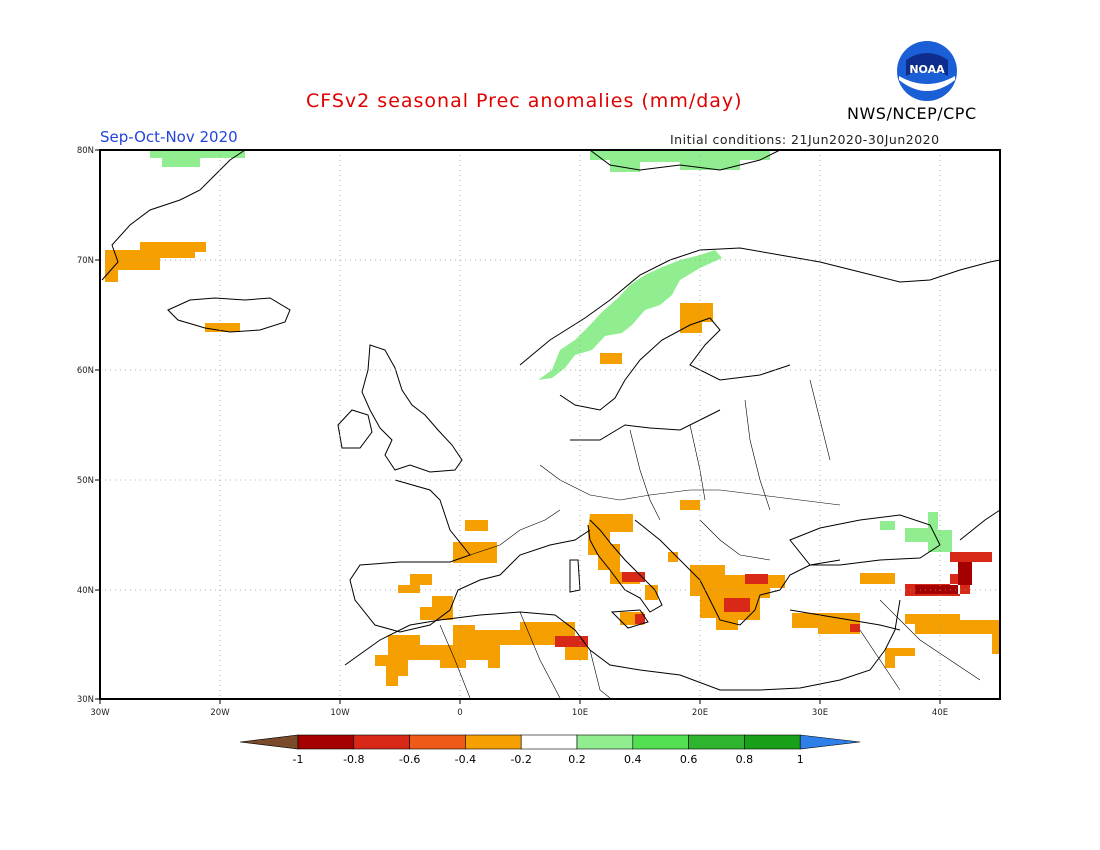 This screenshot has width=1100, height=850. What do you see at coordinates (85, 261) in the screenshot?
I see `lat-label-70n: 70N` at bounding box center [85, 261].